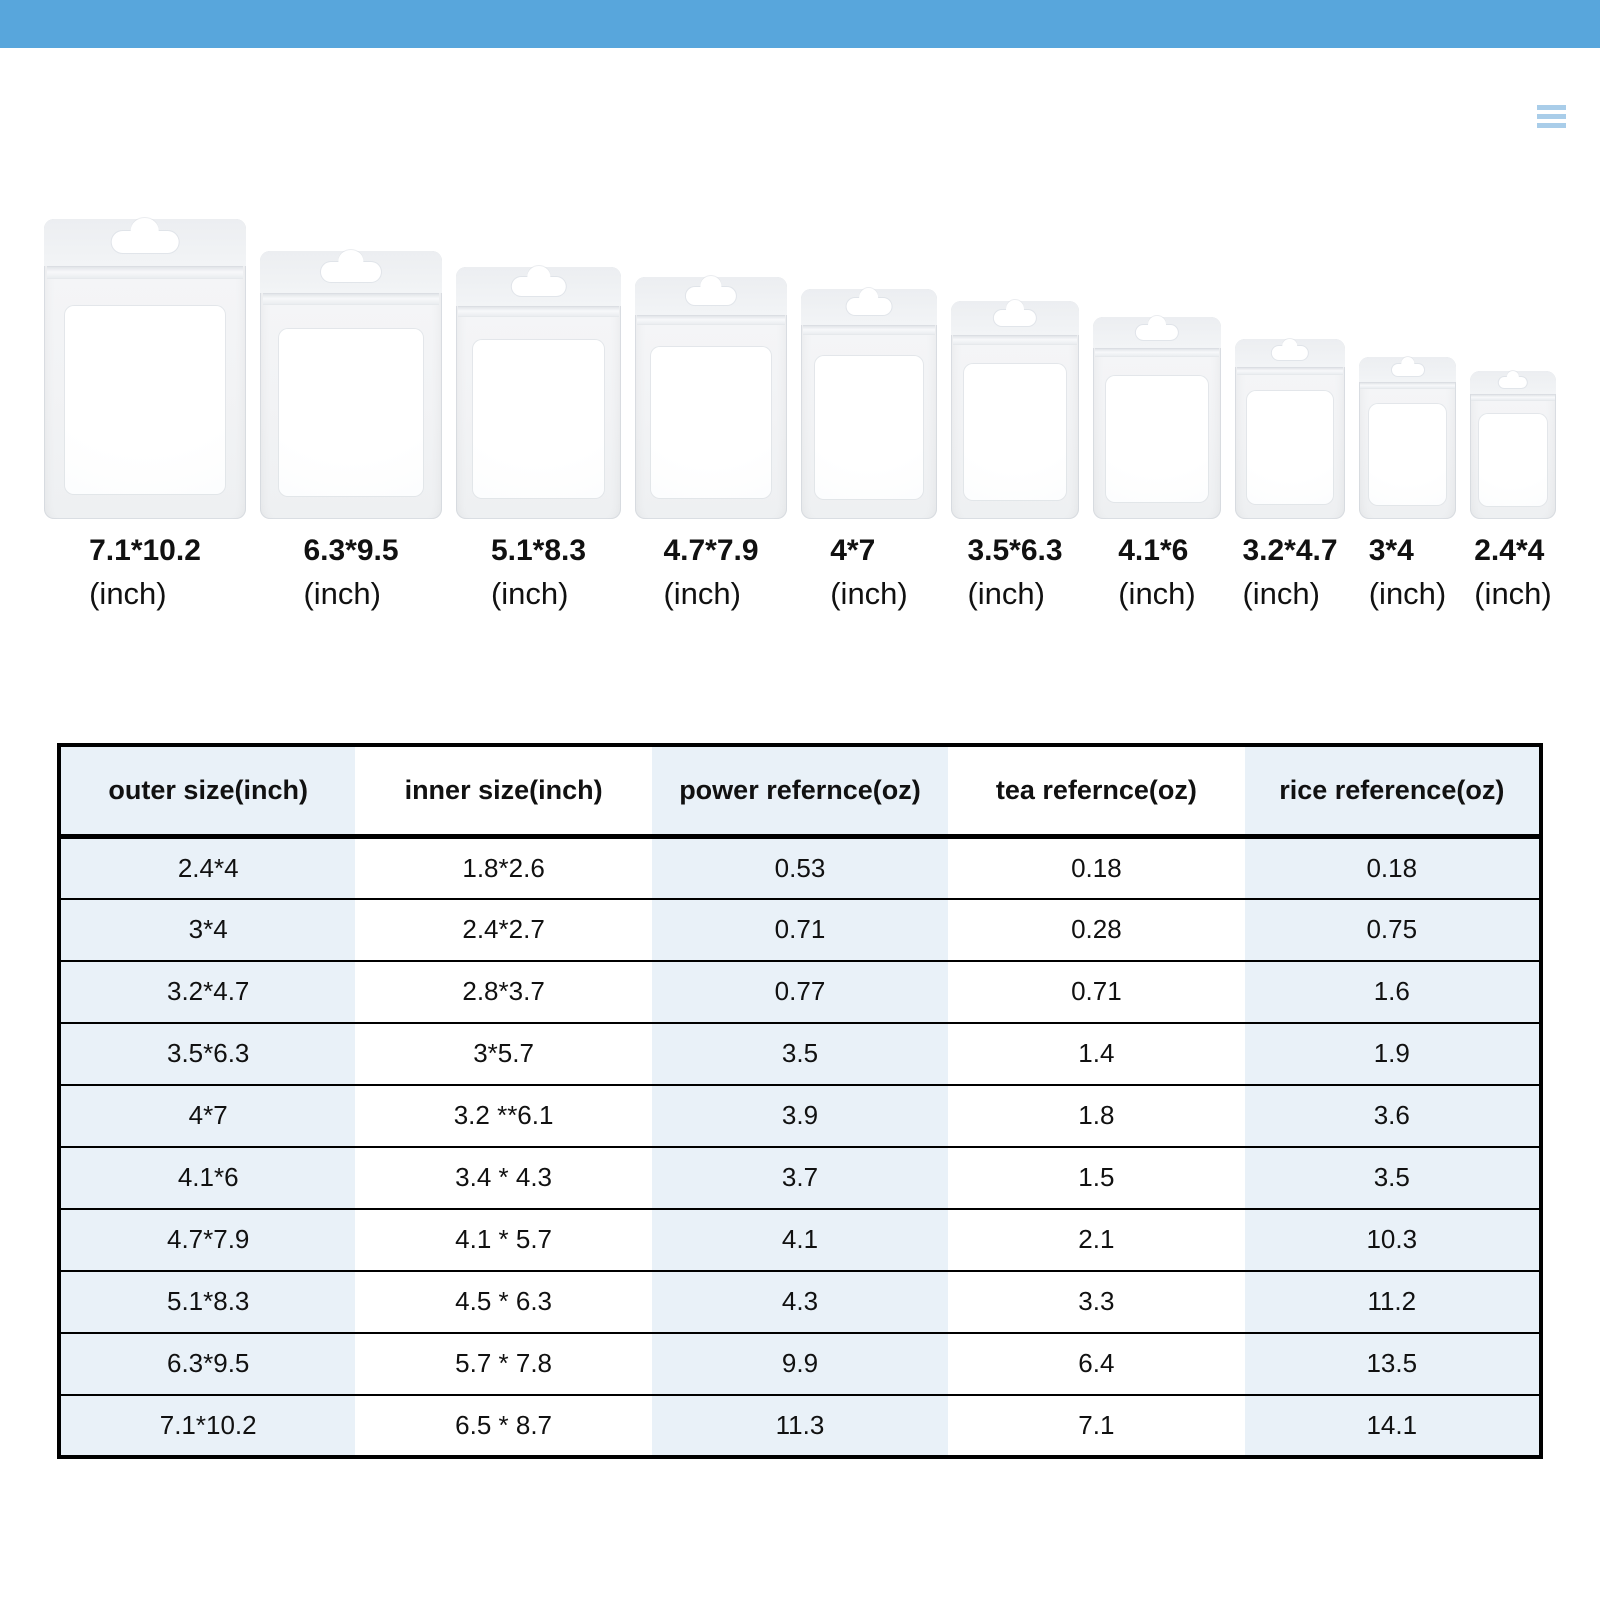 The height and width of the screenshot is (1600, 1600). Describe the element at coordinates (1392, 792) in the screenshot. I see `col-header-rice-reference: rice reference(oz)` at that location.